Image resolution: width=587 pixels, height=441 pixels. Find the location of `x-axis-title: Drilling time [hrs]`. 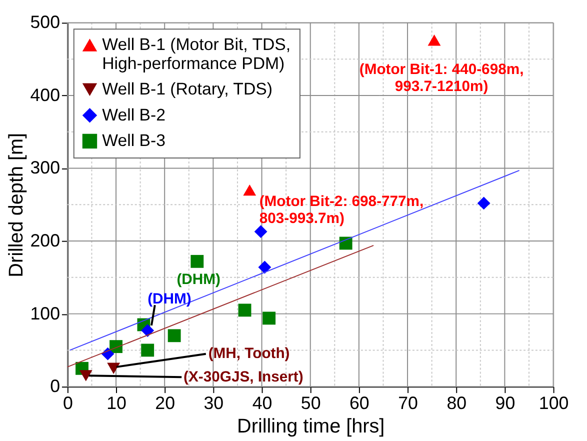

x-axis-title: Drilling time [hrs] is located at coordinates (311, 427).